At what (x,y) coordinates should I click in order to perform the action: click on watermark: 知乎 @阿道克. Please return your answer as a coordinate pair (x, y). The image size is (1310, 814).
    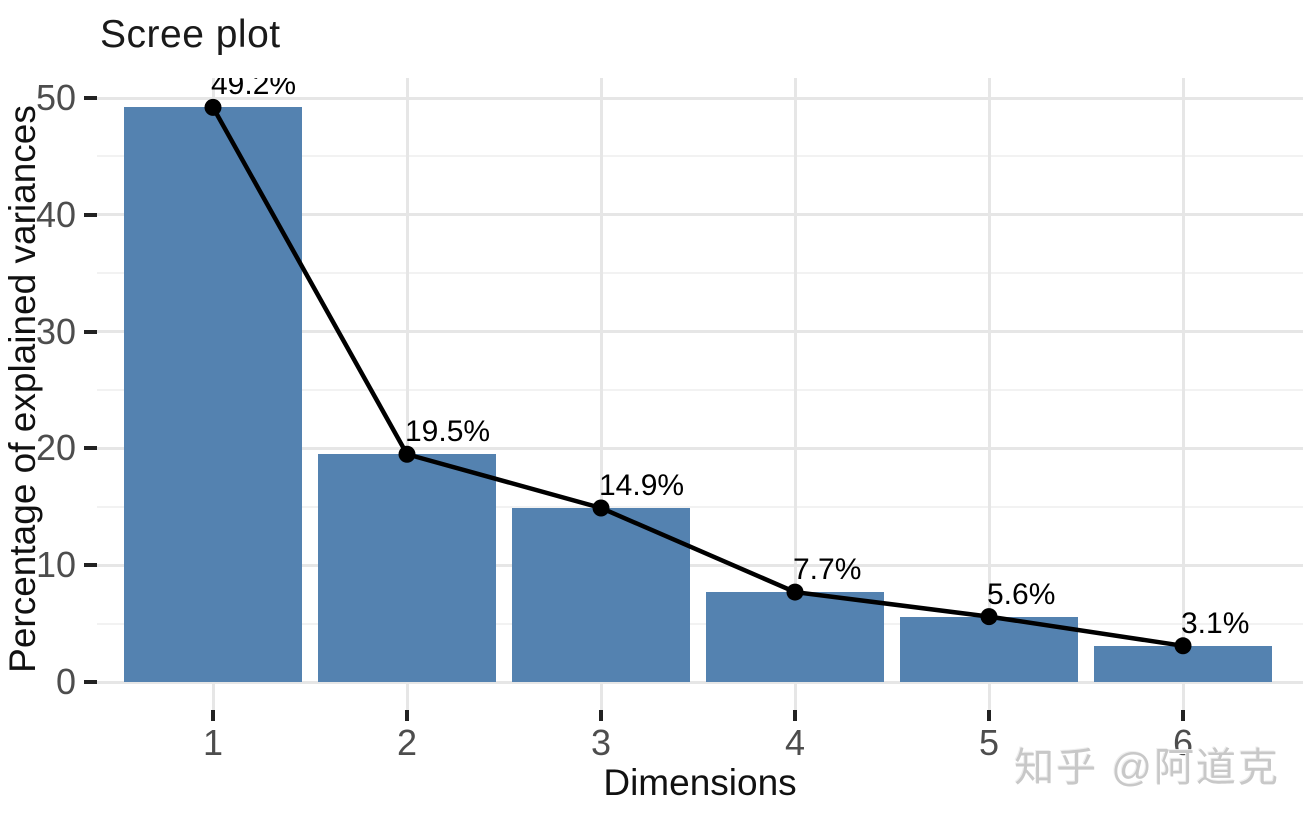
    Looking at the image, I should click on (1147, 768).